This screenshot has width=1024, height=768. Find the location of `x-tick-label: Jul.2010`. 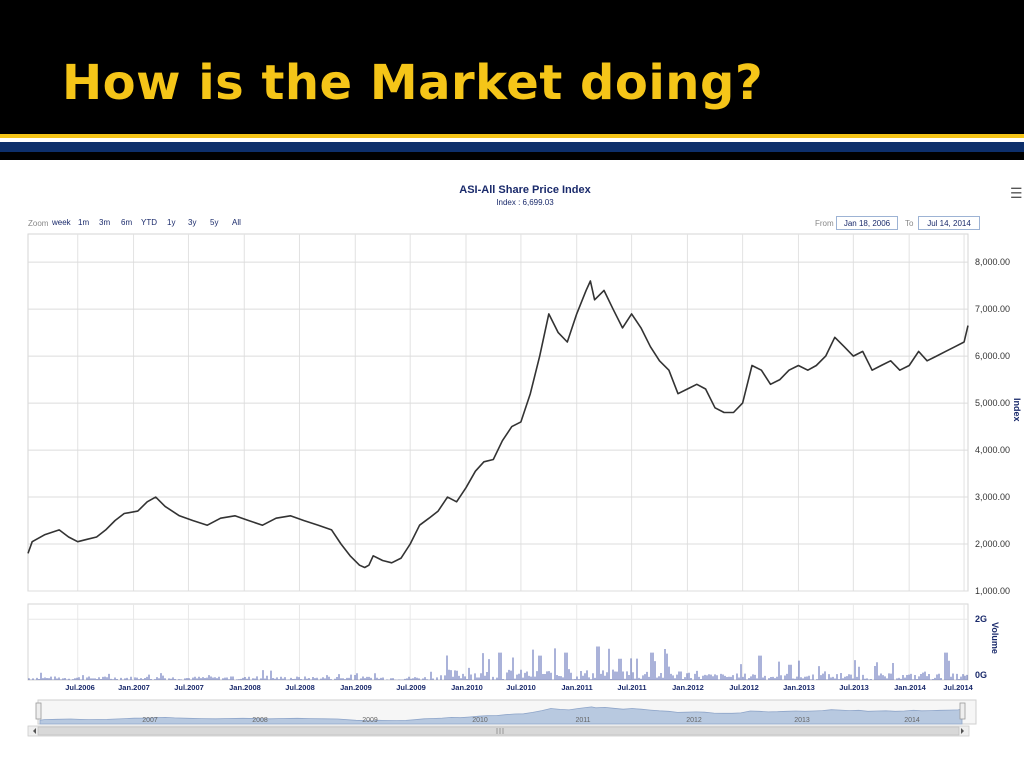

x-tick-label: Jul.2010 is located at coordinates (521, 687).